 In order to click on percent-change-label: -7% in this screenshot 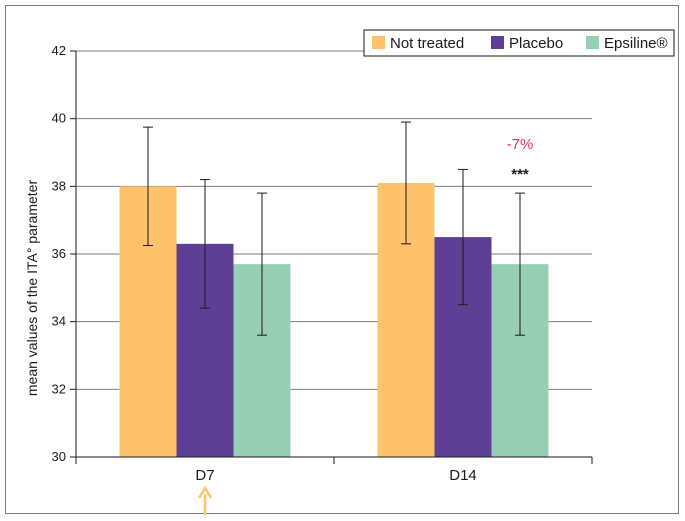, I will do `click(520, 144)`.